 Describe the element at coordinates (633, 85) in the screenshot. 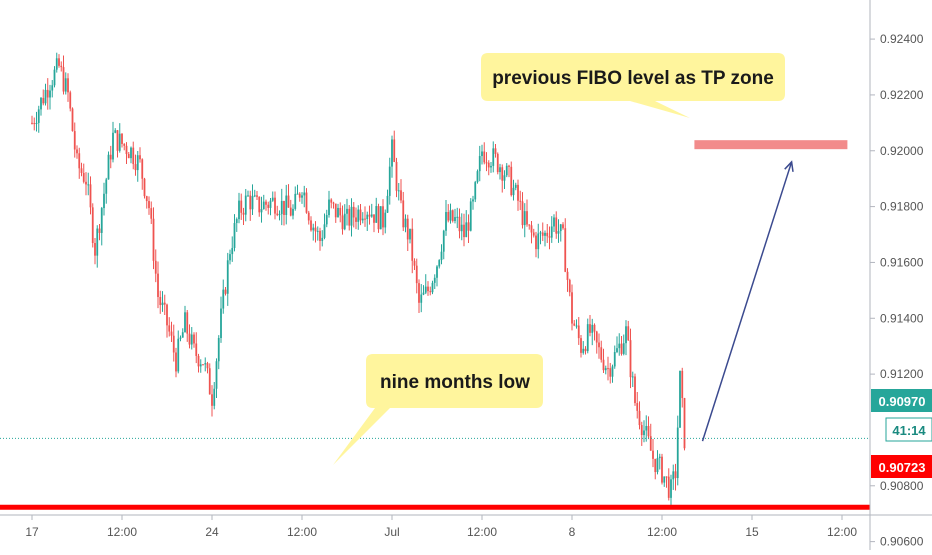

I see `callout-tp-zone: previous FIBO level as TP zone` at that location.